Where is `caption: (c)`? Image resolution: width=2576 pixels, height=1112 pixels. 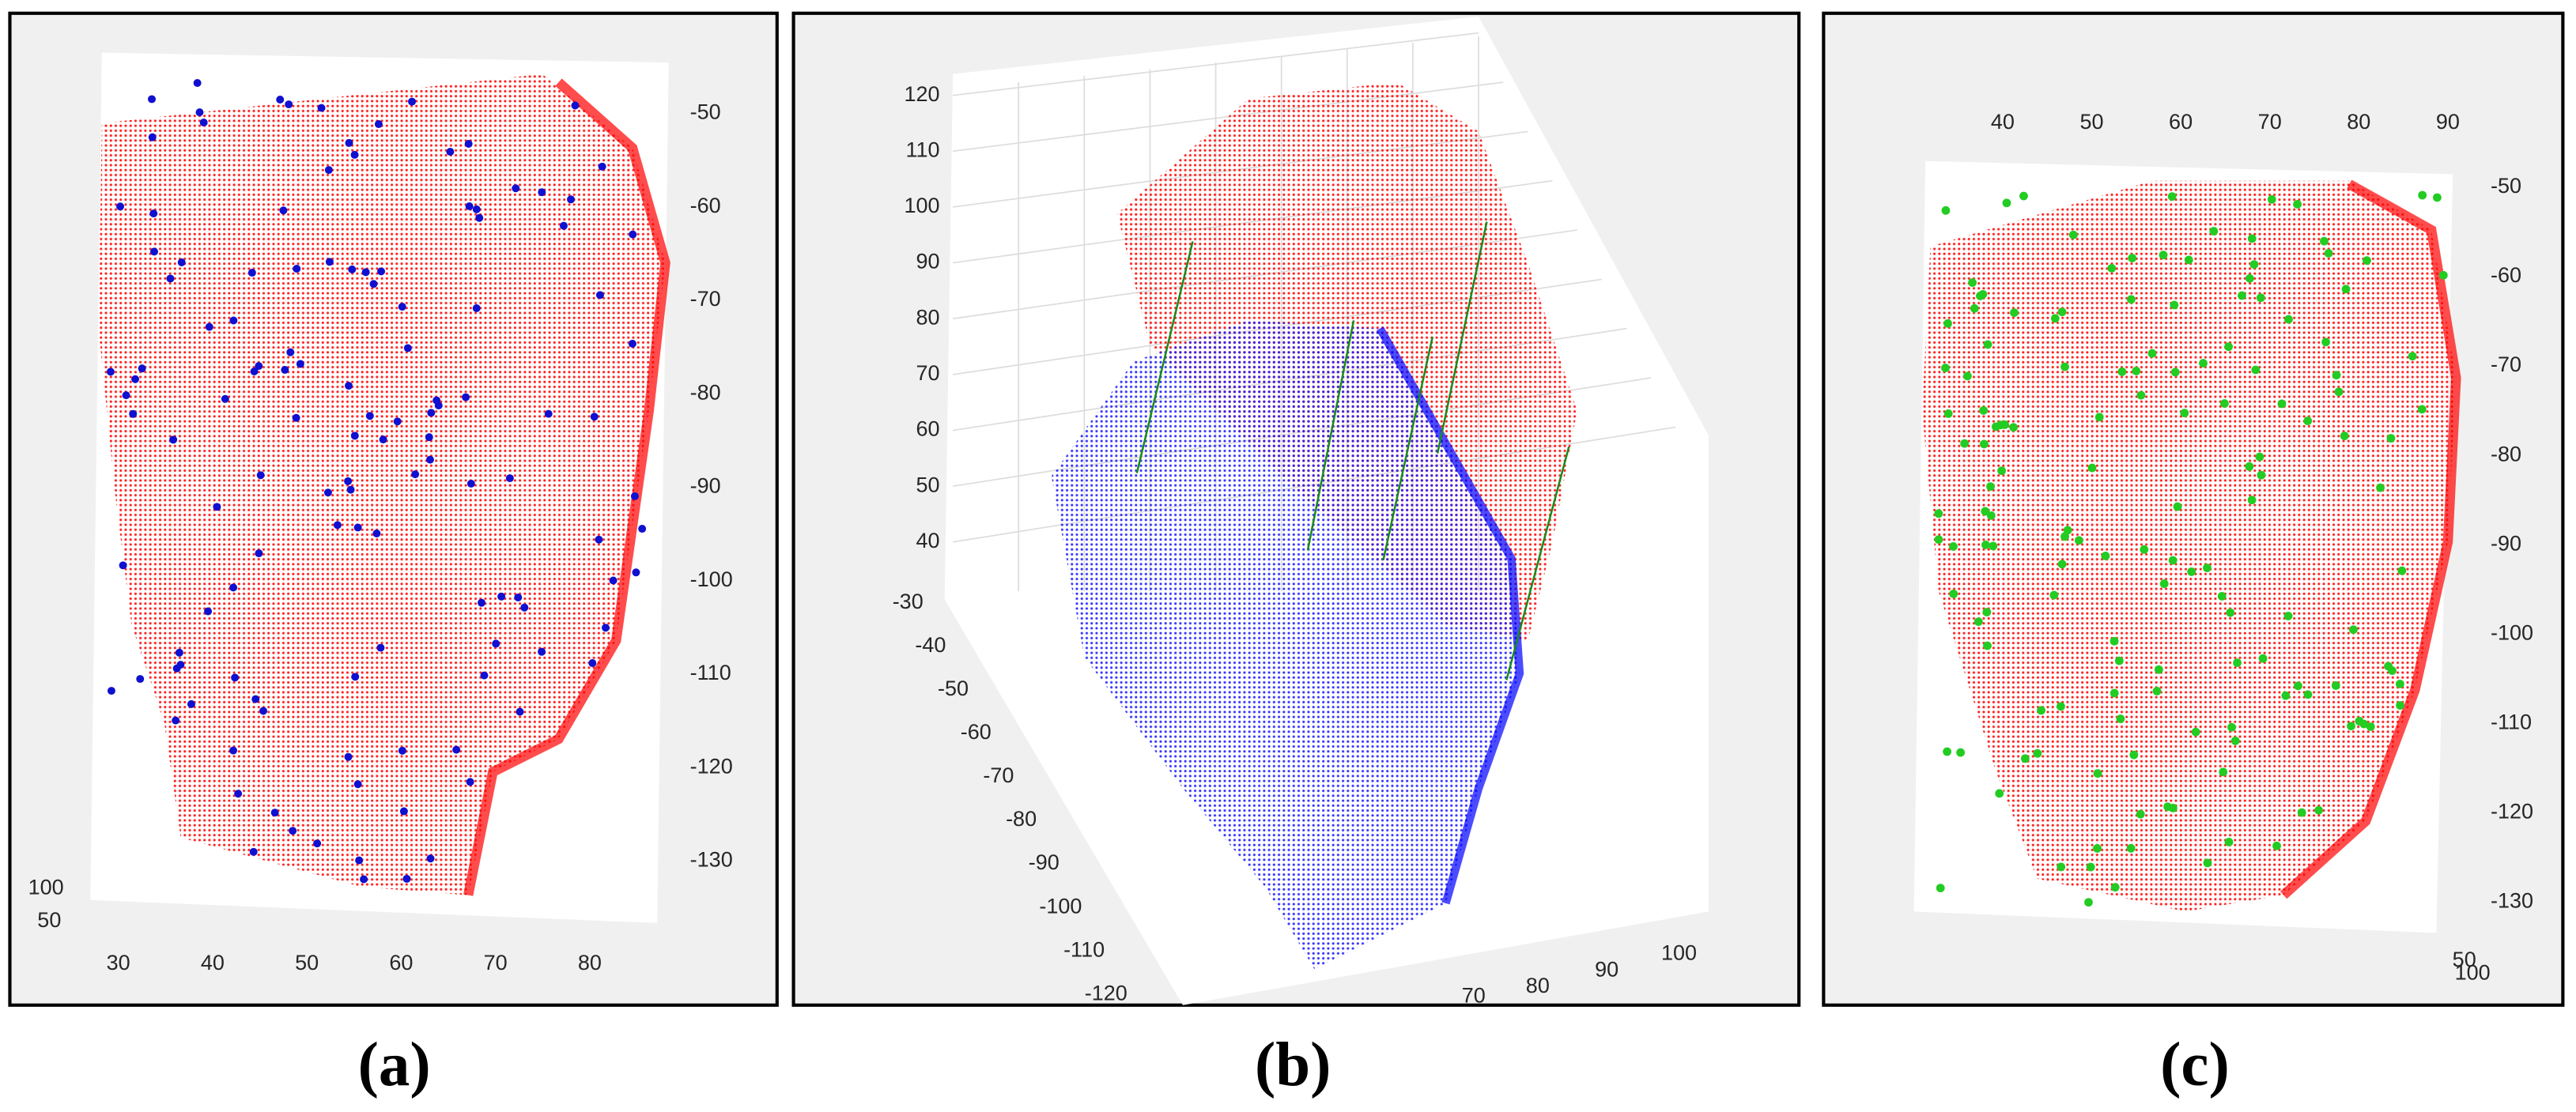 caption: (c) is located at coordinates (2195, 1065).